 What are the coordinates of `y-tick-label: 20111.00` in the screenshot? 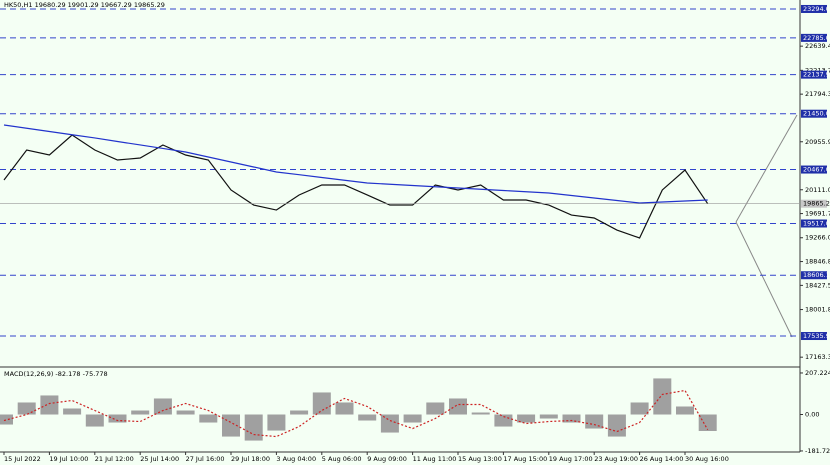 It's located at (817, 190).